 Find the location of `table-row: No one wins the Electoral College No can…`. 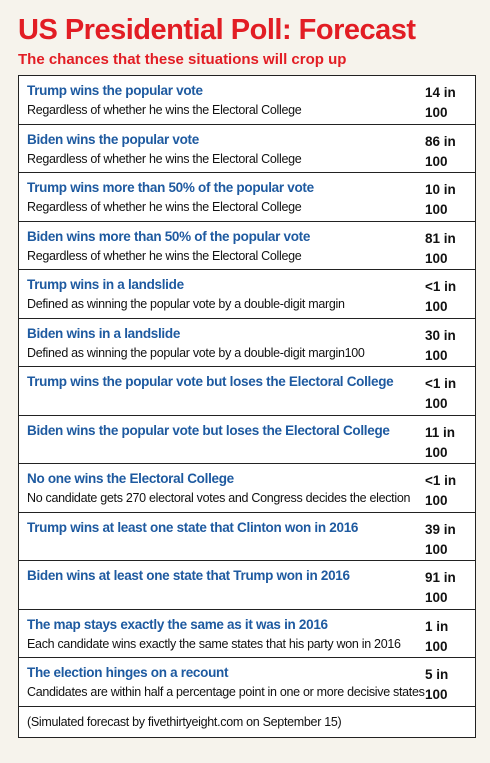

table-row: No one wins the Electoral College No can… is located at coordinates (247, 488).